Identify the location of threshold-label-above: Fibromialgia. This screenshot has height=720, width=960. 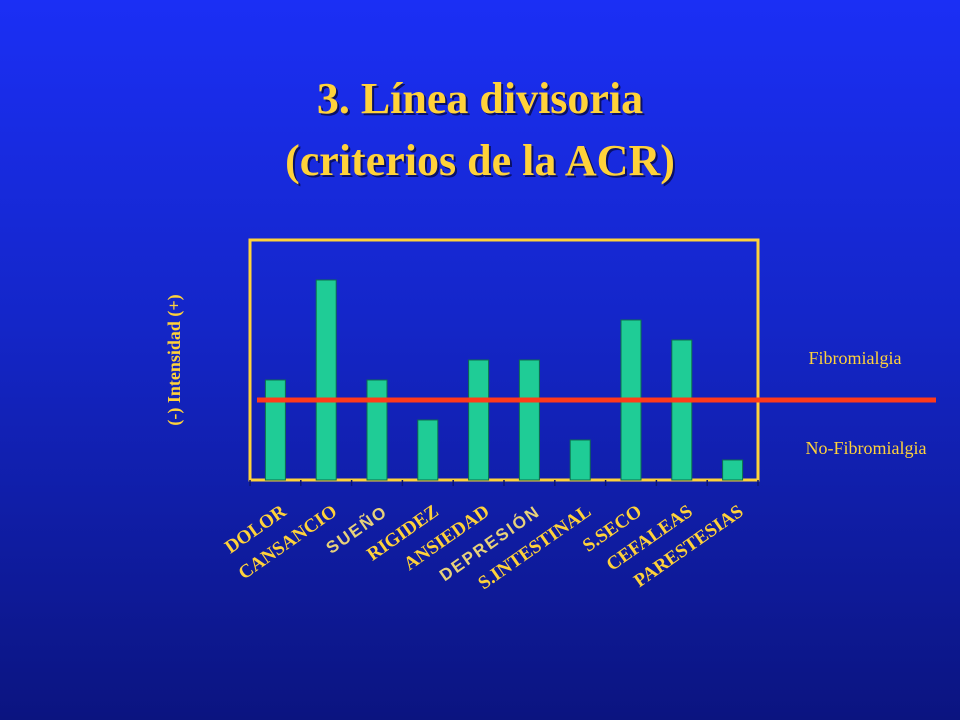
(855, 358).